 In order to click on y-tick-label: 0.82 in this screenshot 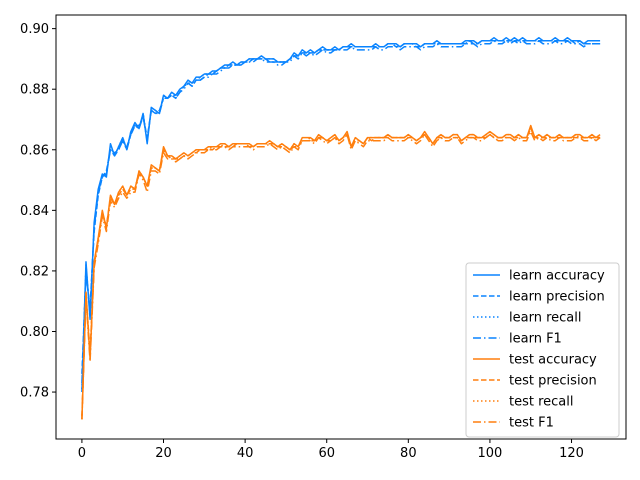, I will do `click(34, 271)`.